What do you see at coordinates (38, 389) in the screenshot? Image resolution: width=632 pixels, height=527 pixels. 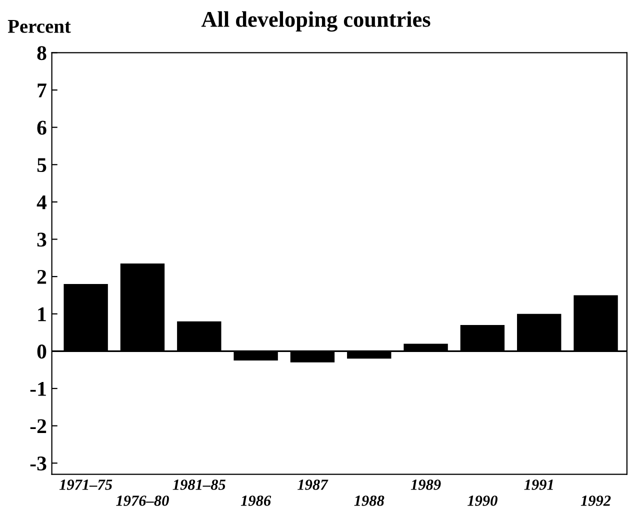 I see `y-tick-label: -1` at bounding box center [38, 389].